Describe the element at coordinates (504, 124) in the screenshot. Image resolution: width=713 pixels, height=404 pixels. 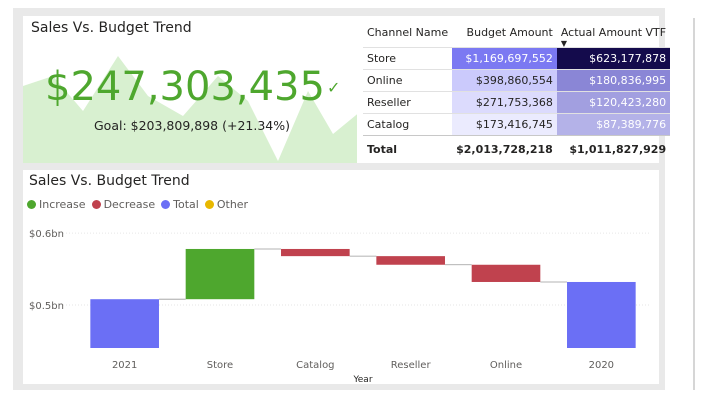
I see `budget-cell: $173,416,745` at that location.